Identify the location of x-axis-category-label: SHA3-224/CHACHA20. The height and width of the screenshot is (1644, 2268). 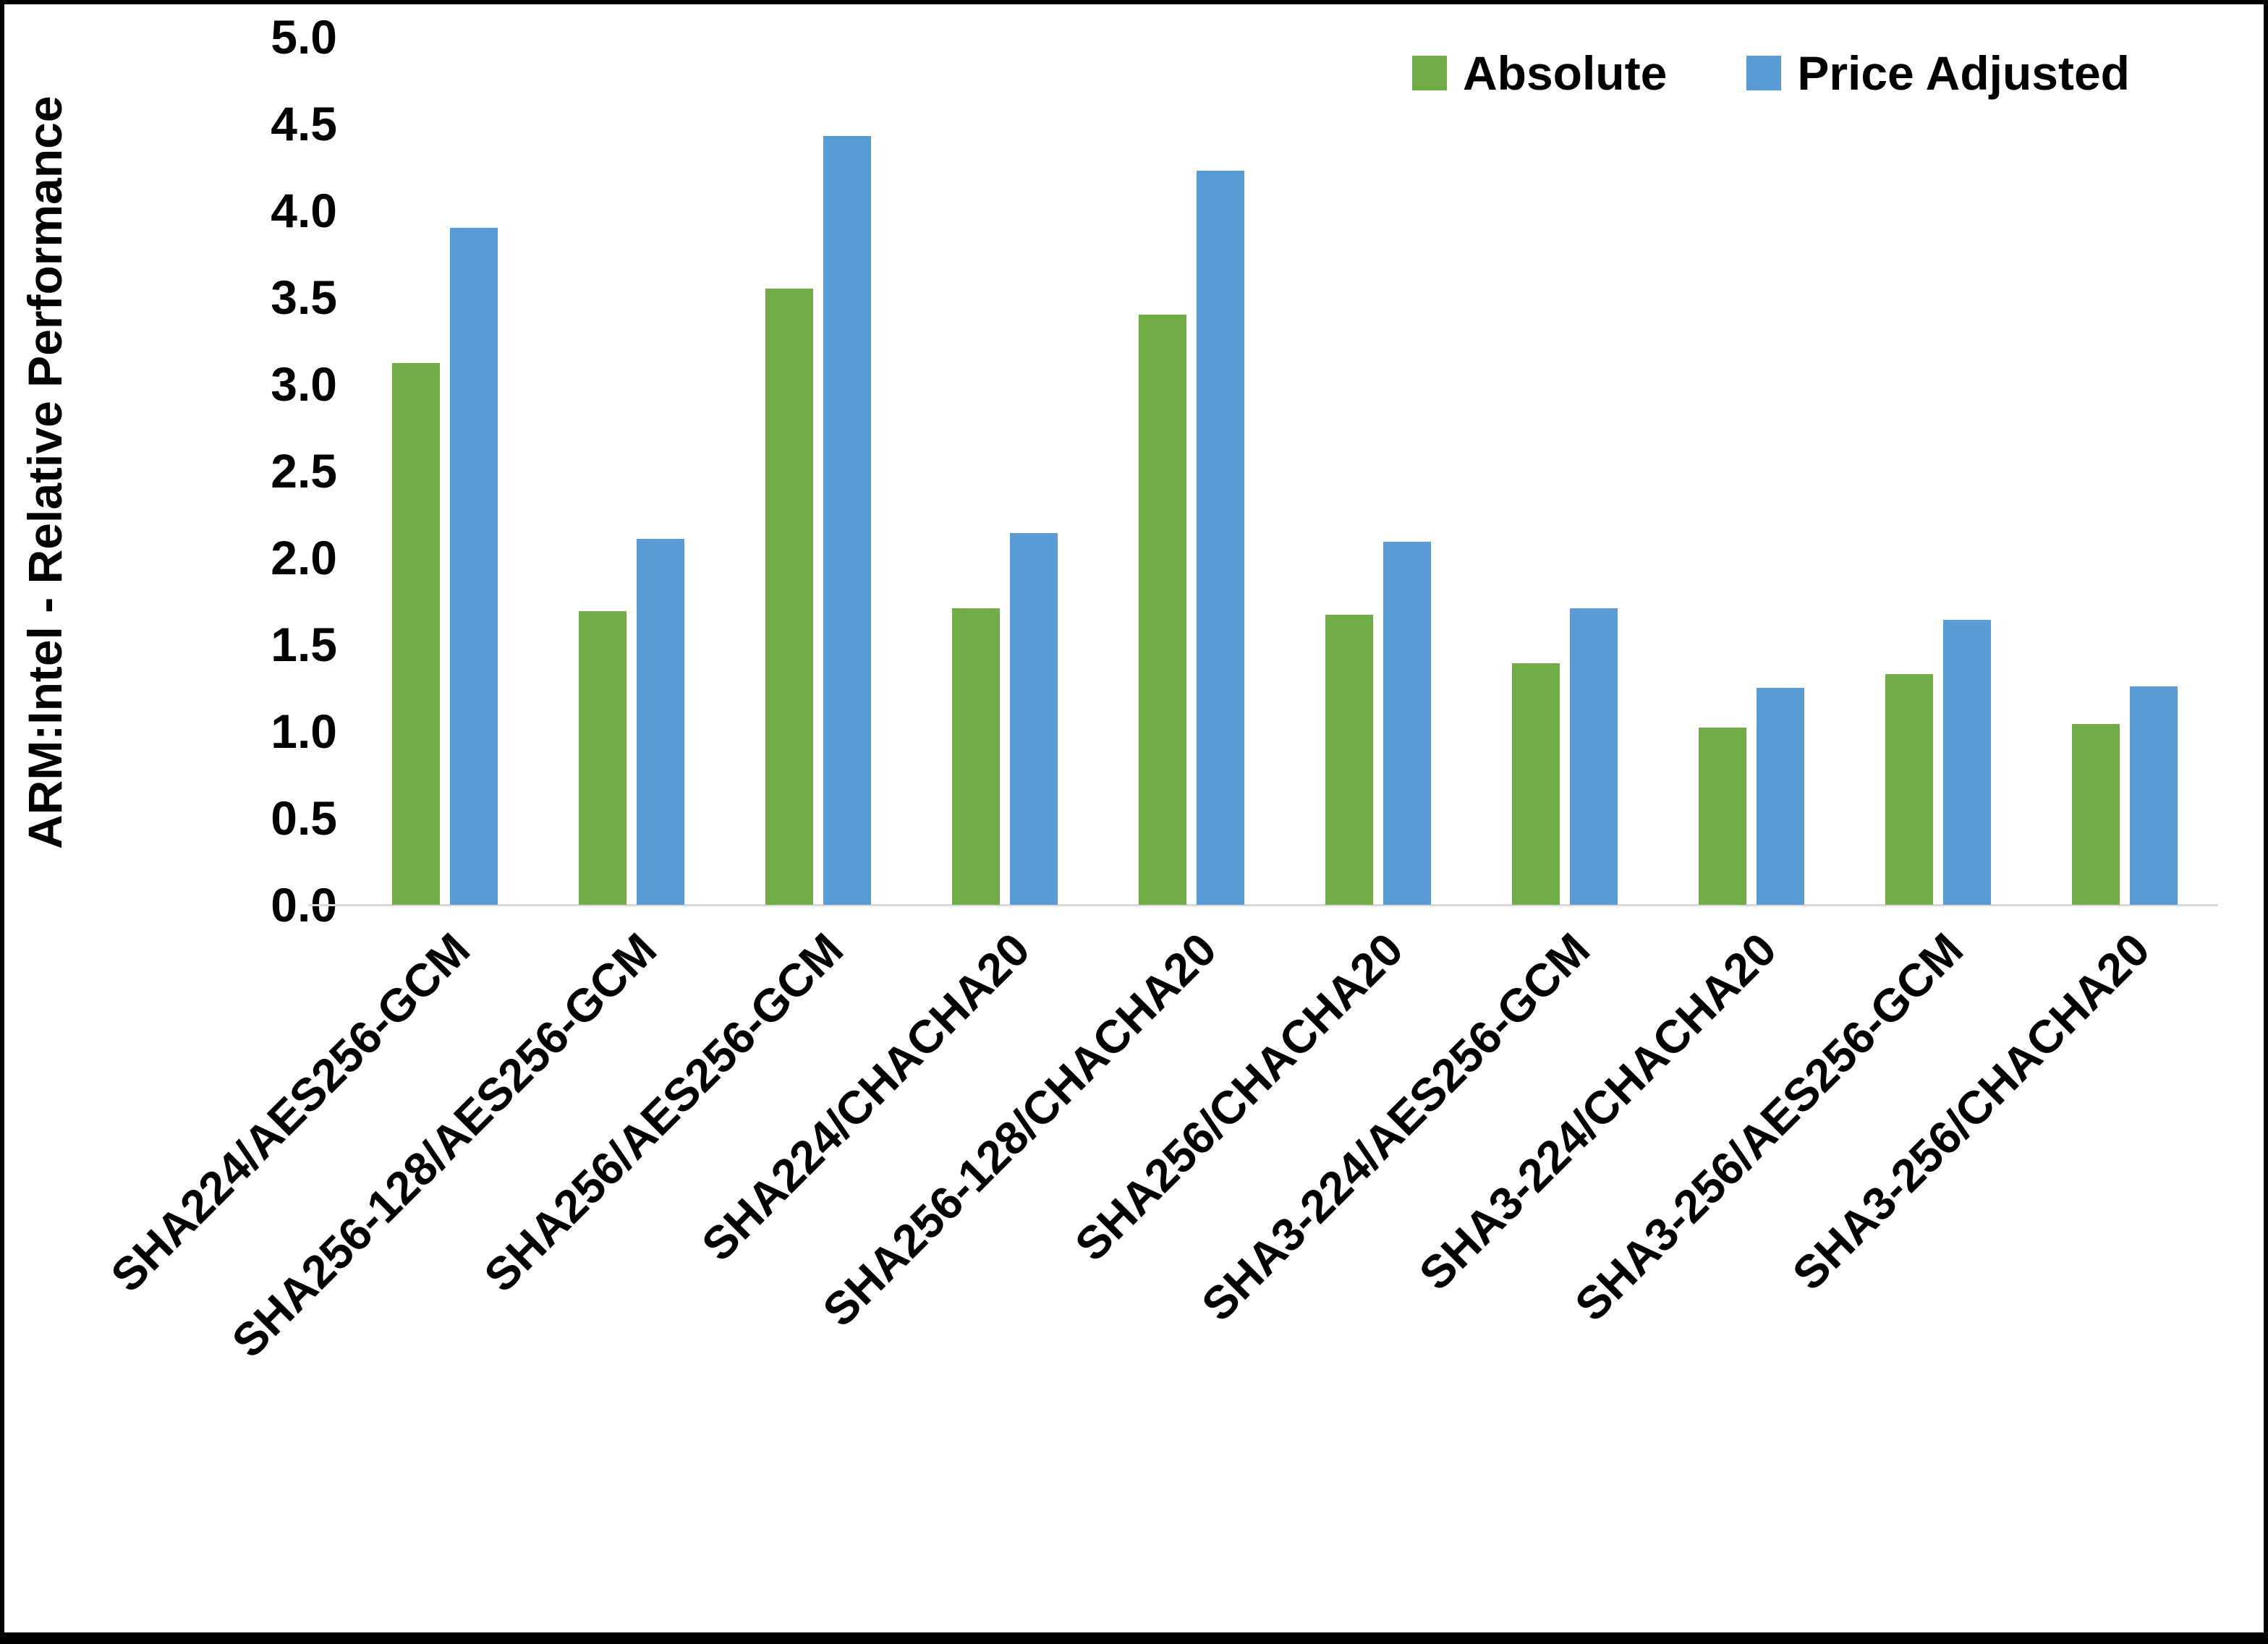
(1598, 1111).